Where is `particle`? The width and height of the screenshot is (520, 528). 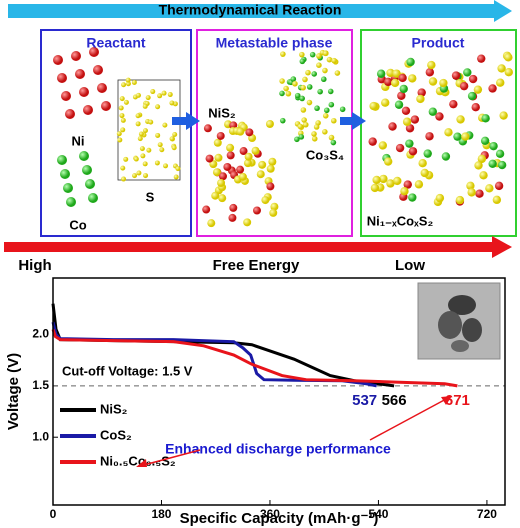
particle is located at coordinates (450, 325).